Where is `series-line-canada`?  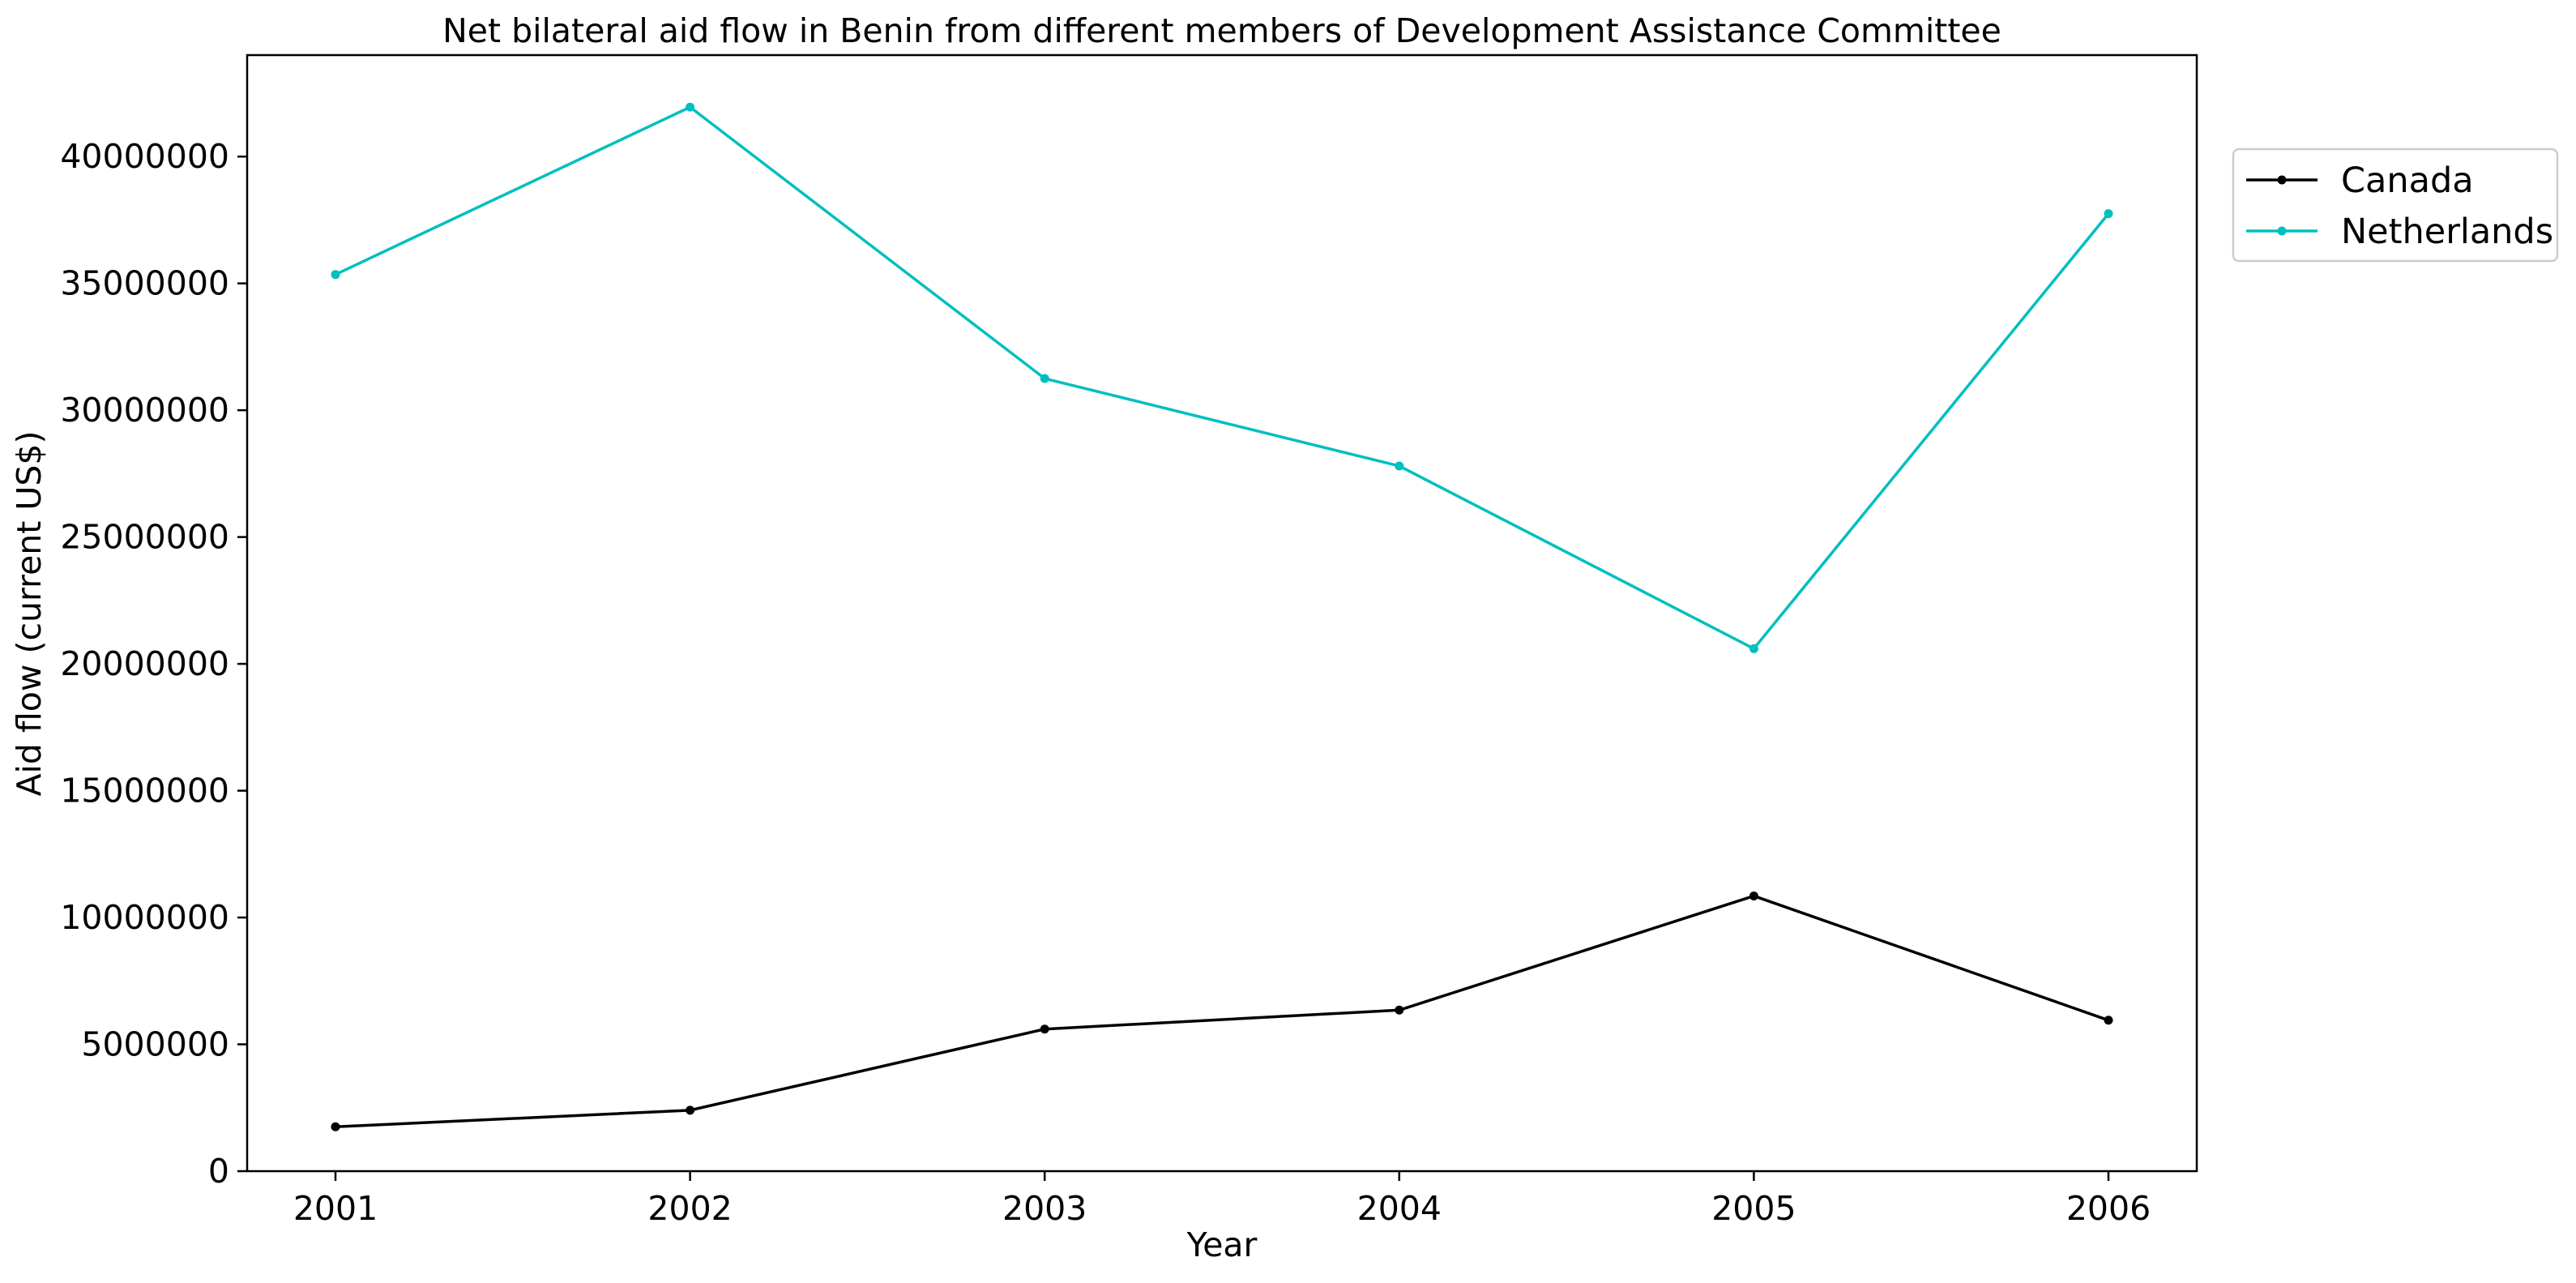 series-line-canada is located at coordinates (1222, 1011).